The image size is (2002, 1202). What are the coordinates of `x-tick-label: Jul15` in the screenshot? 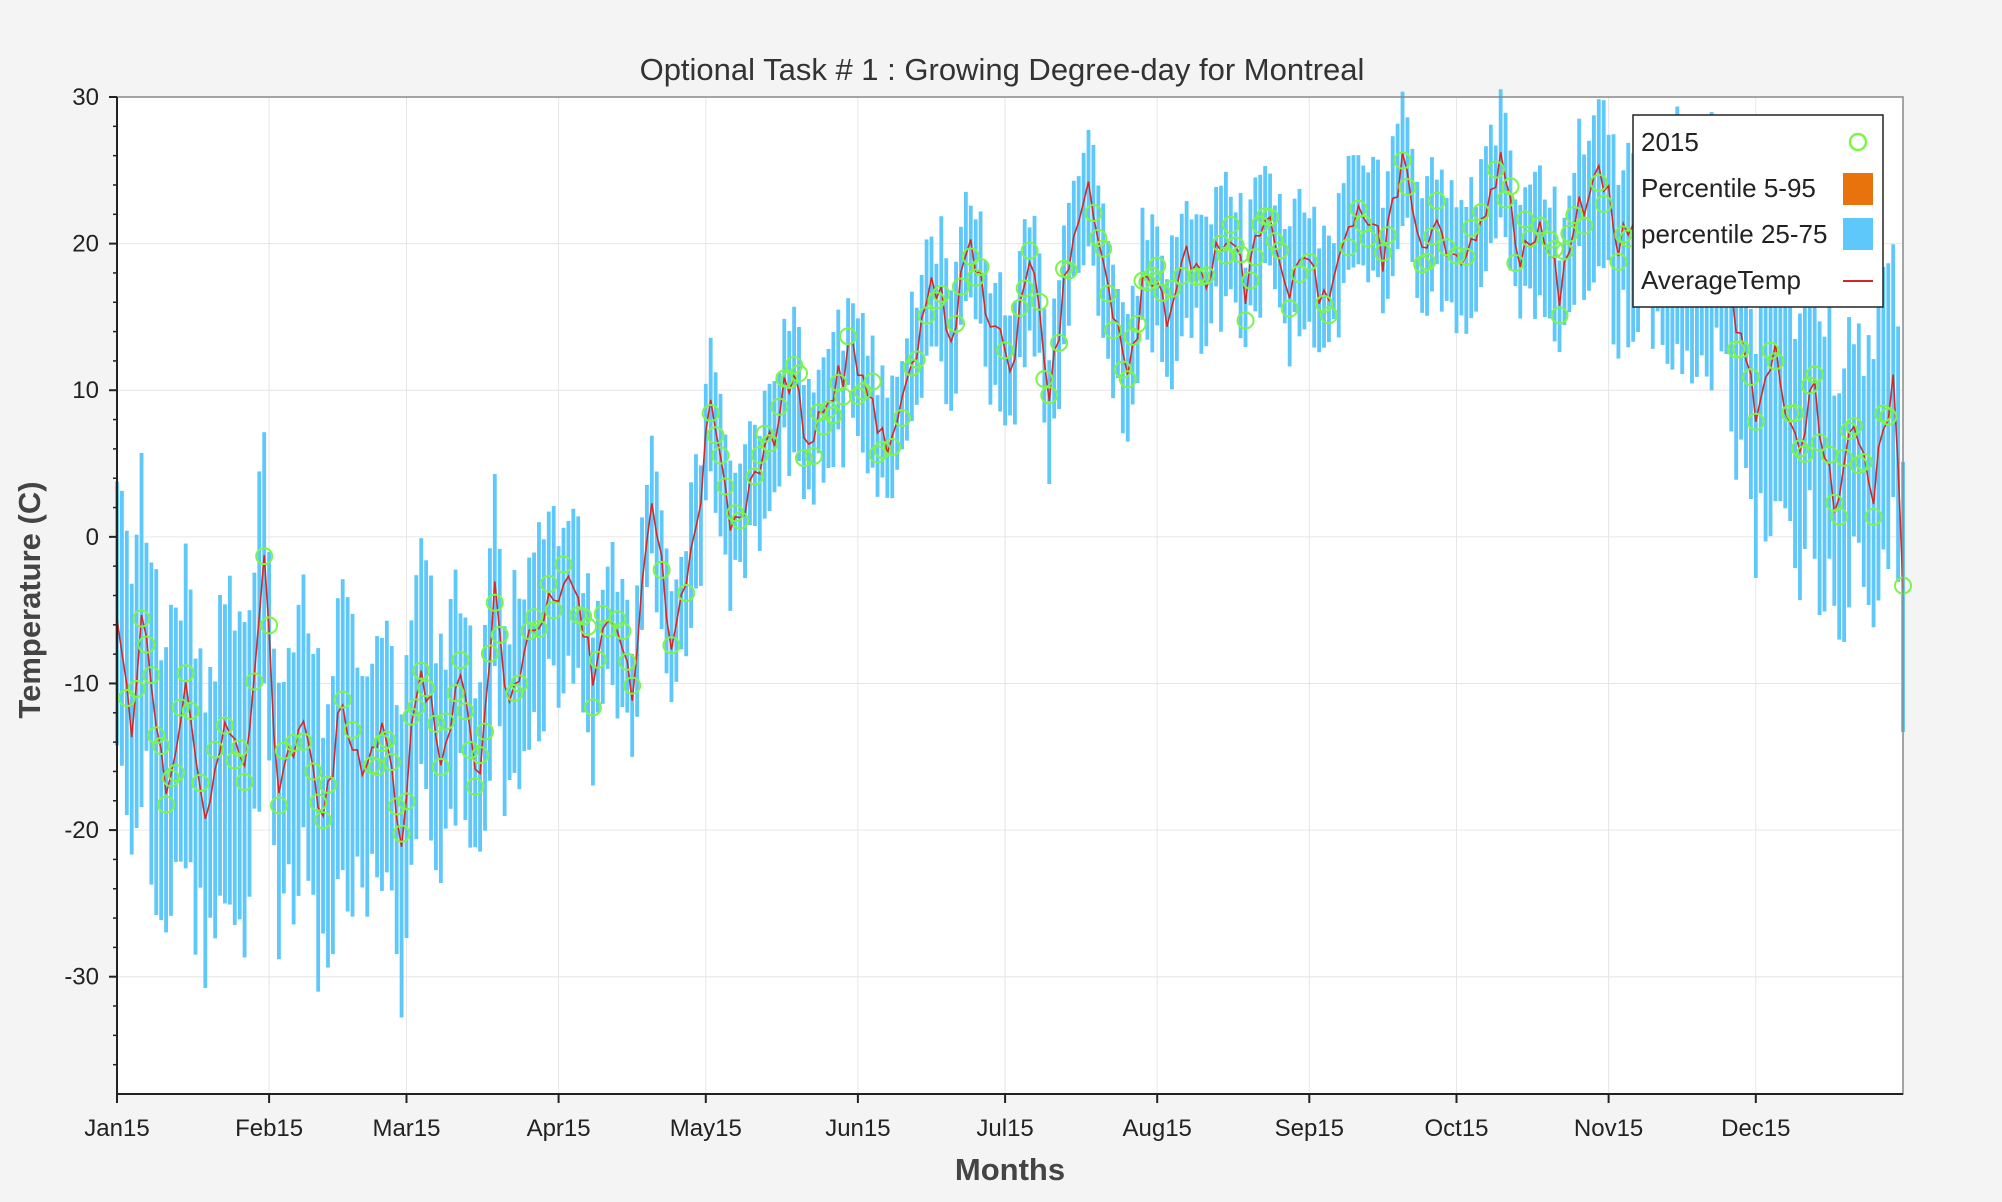 It's located at (1004, 1128).